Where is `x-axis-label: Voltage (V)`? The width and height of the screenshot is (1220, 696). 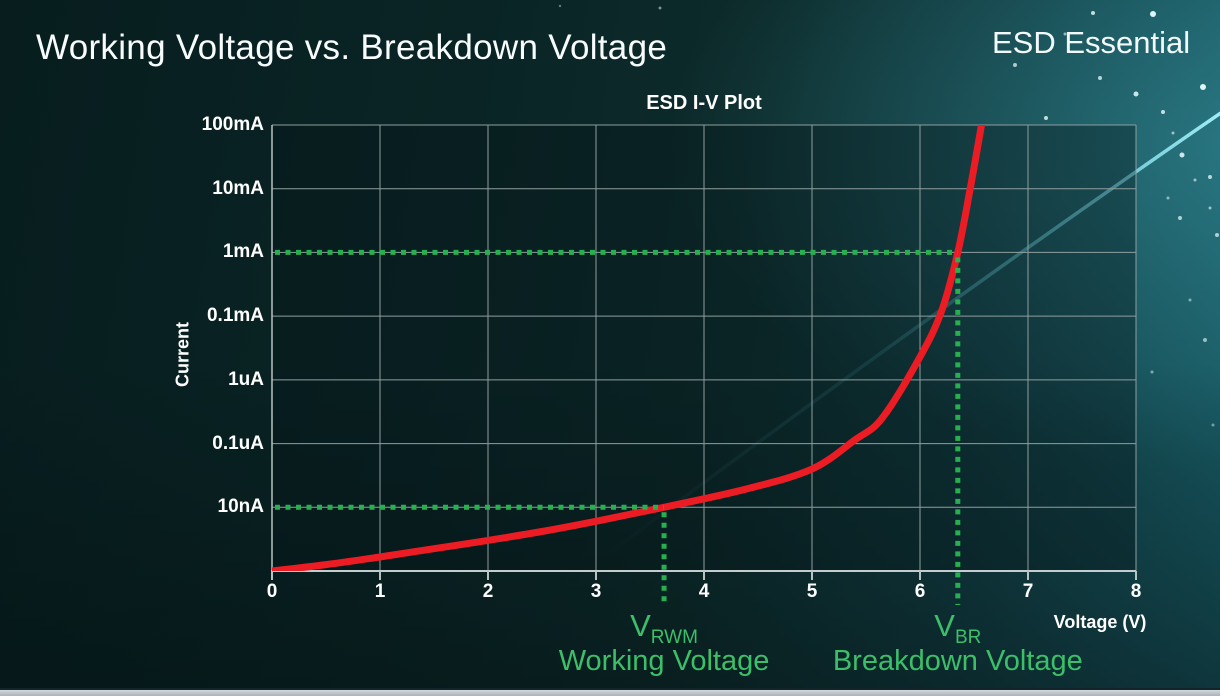
x-axis-label: Voltage (V) is located at coordinates (1100, 622).